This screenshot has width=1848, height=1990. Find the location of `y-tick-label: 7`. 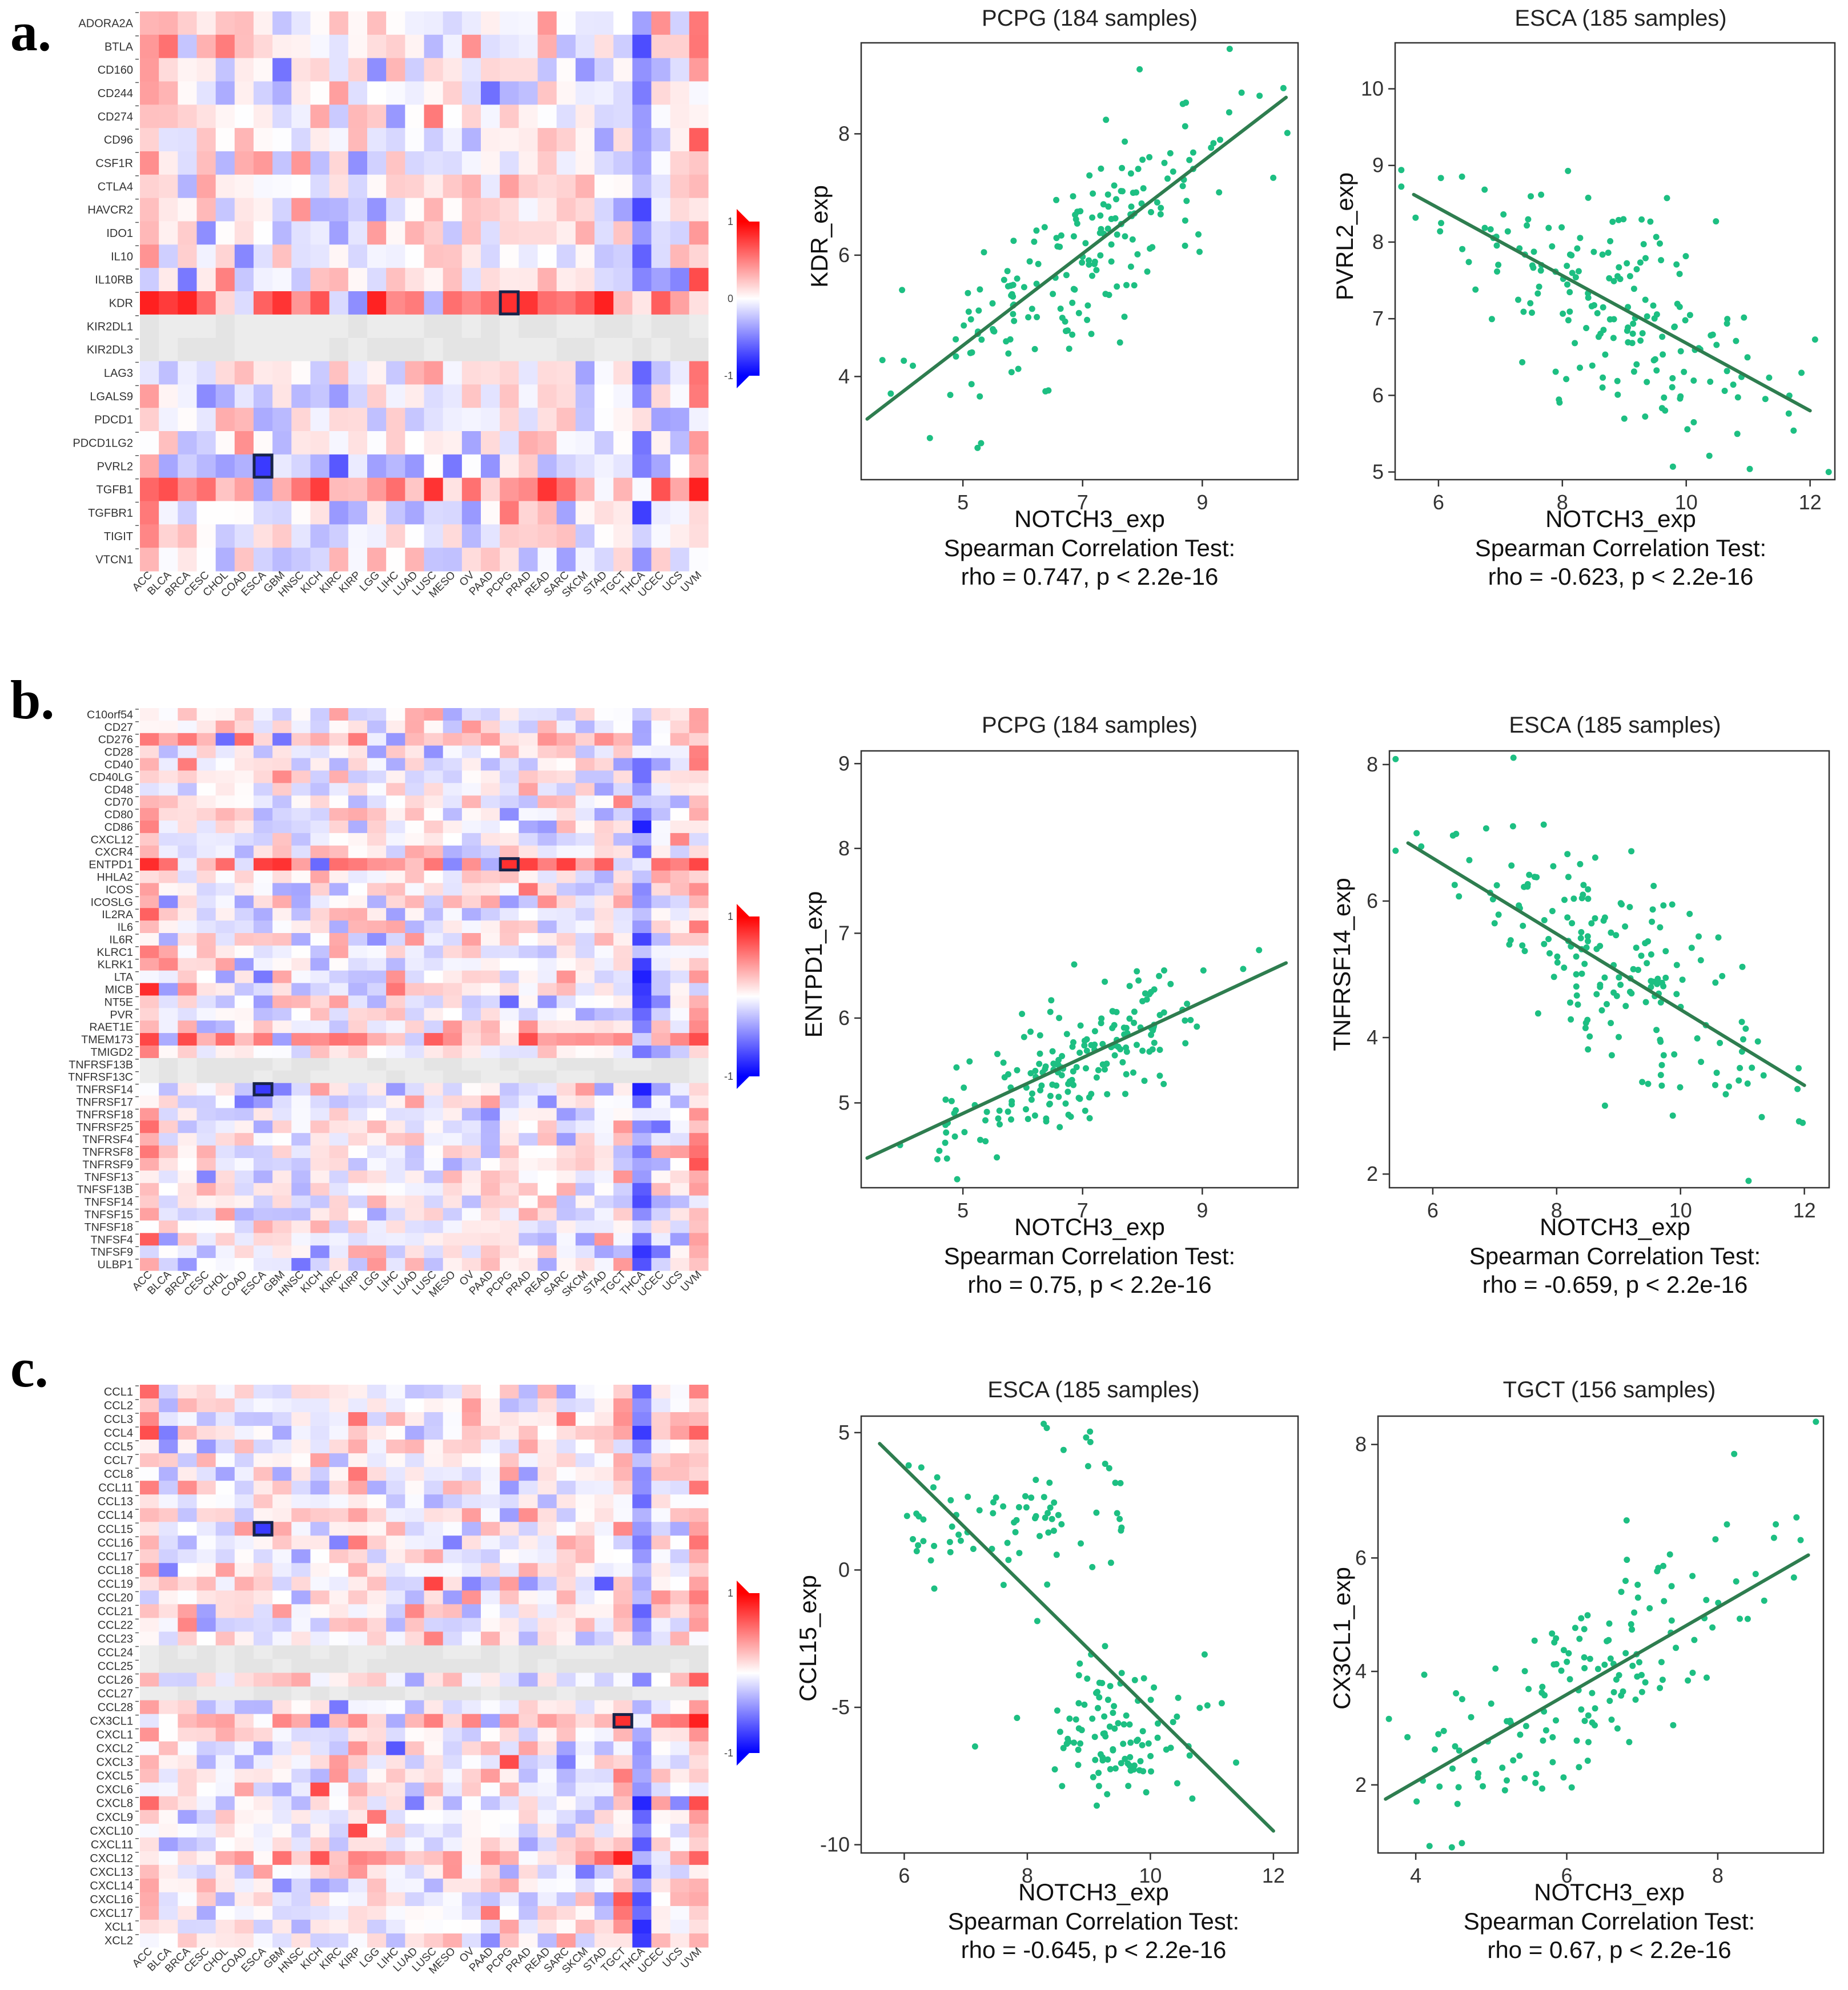

y-tick-label: 7 is located at coordinates (844, 932).